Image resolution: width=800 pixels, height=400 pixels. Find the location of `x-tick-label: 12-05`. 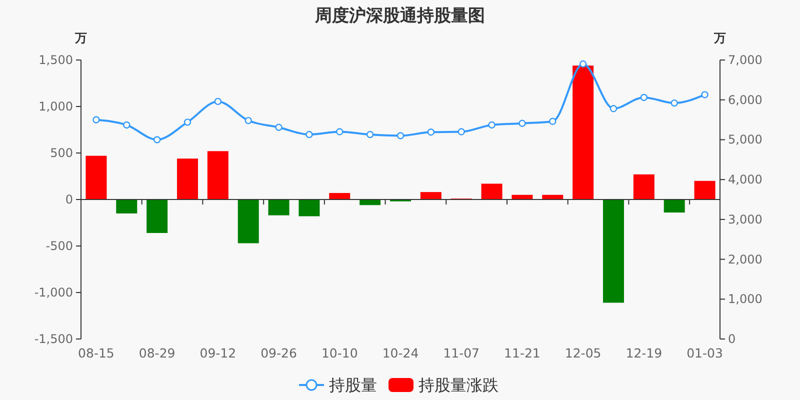

x-tick-label: 12-05 is located at coordinates (583, 353).